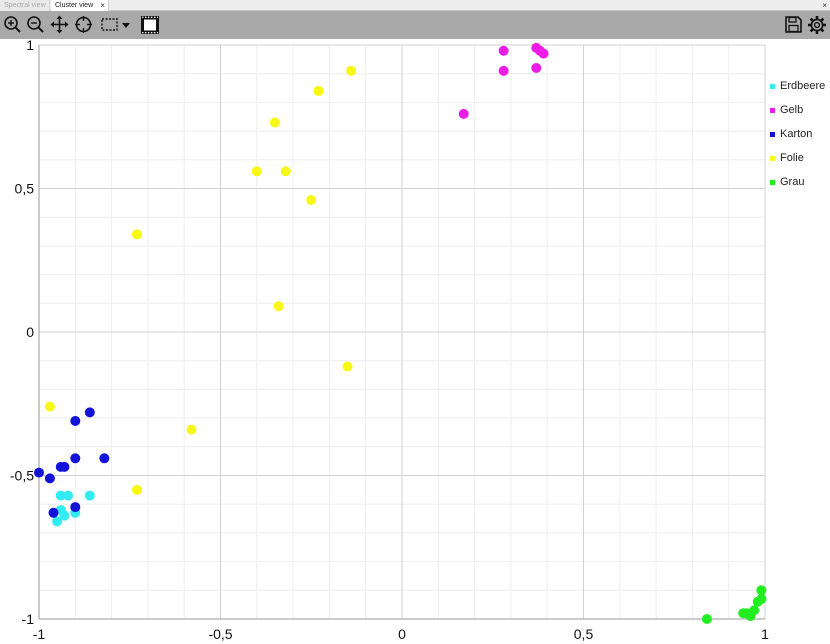  I want to click on zoom-in-icon, so click(12, 24).